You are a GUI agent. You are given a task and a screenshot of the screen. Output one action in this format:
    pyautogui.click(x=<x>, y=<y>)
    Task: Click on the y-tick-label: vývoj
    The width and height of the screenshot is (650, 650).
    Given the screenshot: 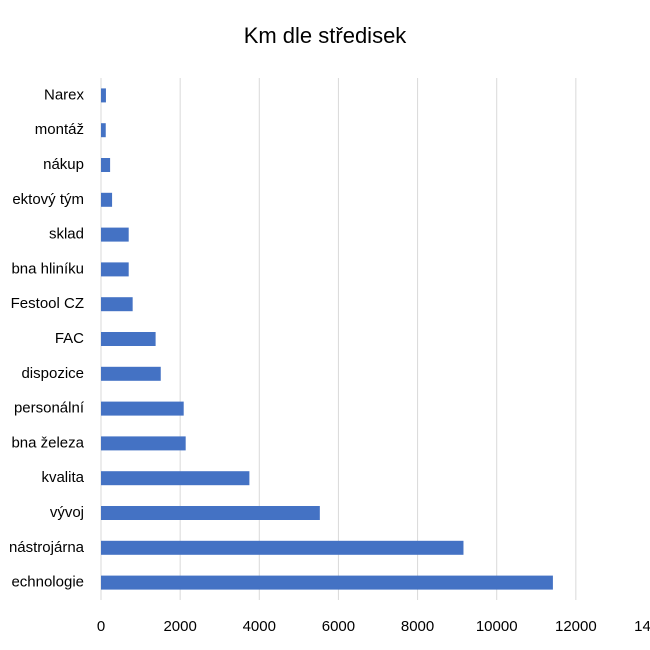 What is the action you would take?
    pyautogui.click(x=67, y=512)
    